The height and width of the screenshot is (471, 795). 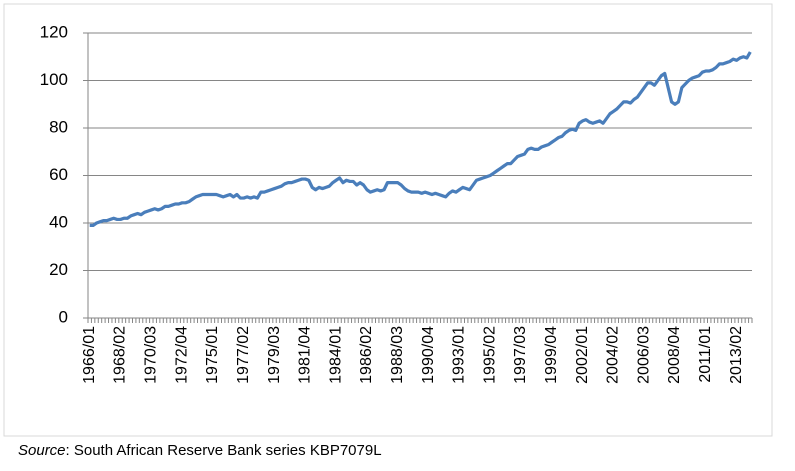 What do you see at coordinates (42, 450) in the screenshot?
I see `source-label: Source` at bounding box center [42, 450].